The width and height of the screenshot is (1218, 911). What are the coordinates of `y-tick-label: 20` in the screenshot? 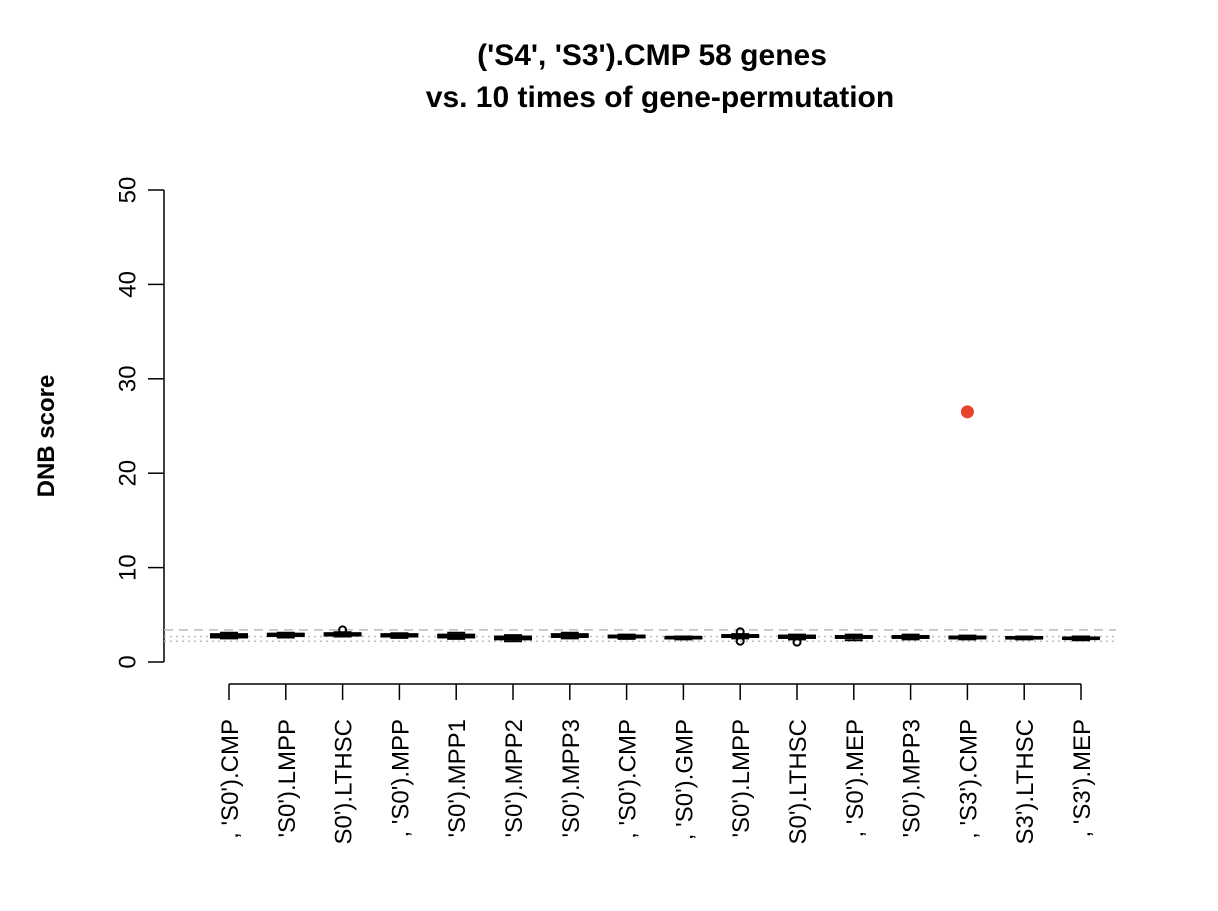 It's located at (128, 473).